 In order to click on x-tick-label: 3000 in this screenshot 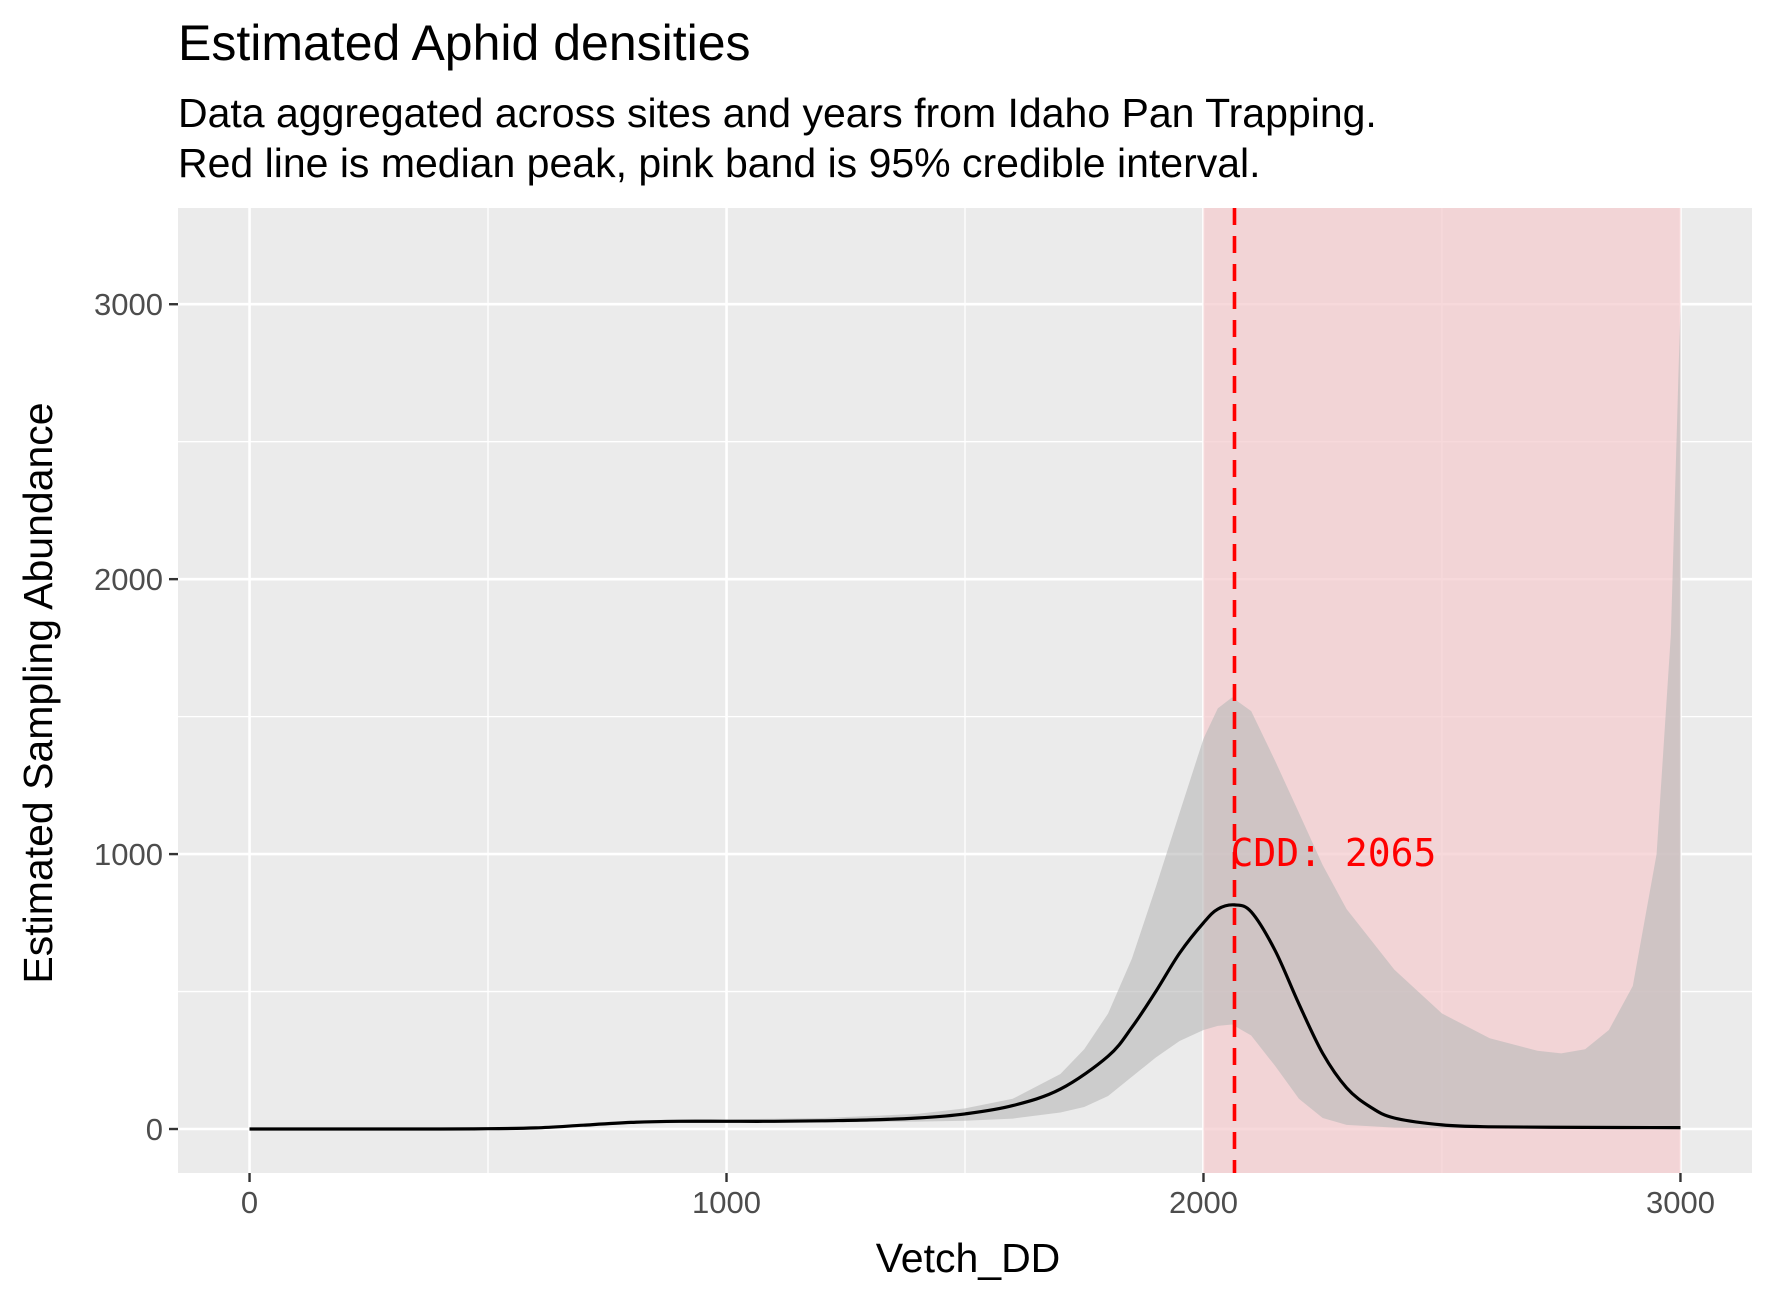, I will do `click(1680, 1202)`.